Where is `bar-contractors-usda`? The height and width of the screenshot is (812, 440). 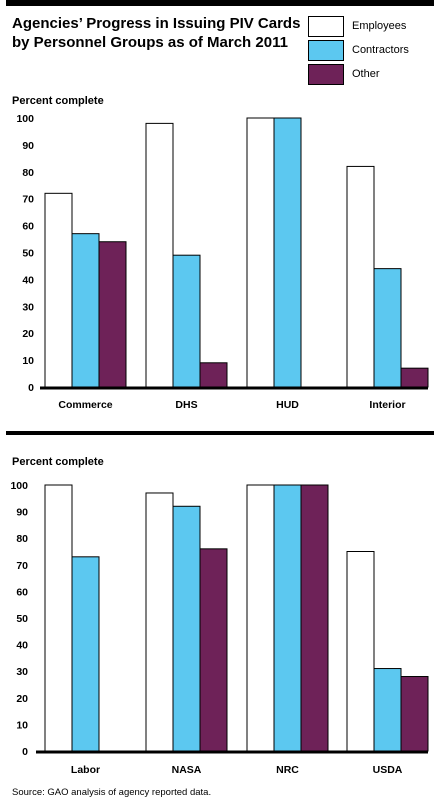
bar-contractors-usda is located at coordinates (387, 710).